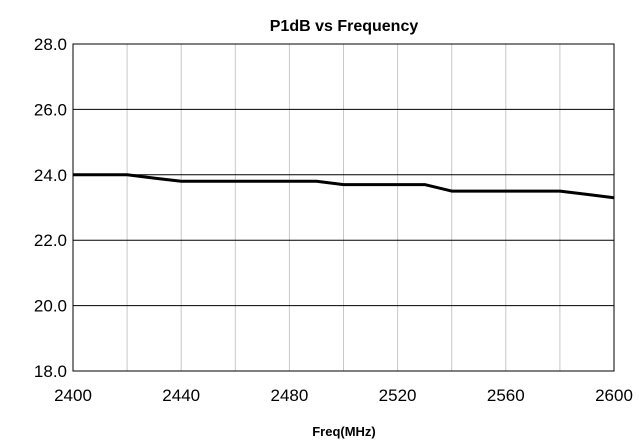  What do you see at coordinates (50, 109) in the screenshot?
I see `y-tick-label: 26.0` at bounding box center [50, 109].